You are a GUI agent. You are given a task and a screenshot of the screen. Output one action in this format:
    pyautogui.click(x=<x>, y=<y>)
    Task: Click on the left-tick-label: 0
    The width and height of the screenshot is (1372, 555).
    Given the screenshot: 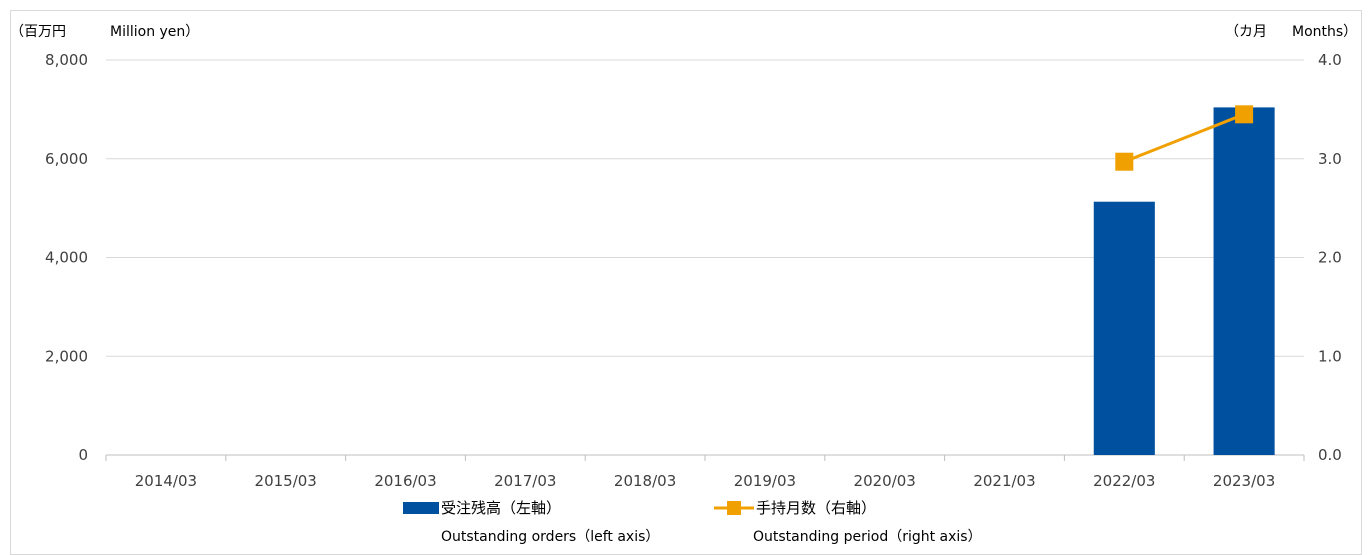 What is the action you would take?
    pyautogui.click(x=83, y=455)
    